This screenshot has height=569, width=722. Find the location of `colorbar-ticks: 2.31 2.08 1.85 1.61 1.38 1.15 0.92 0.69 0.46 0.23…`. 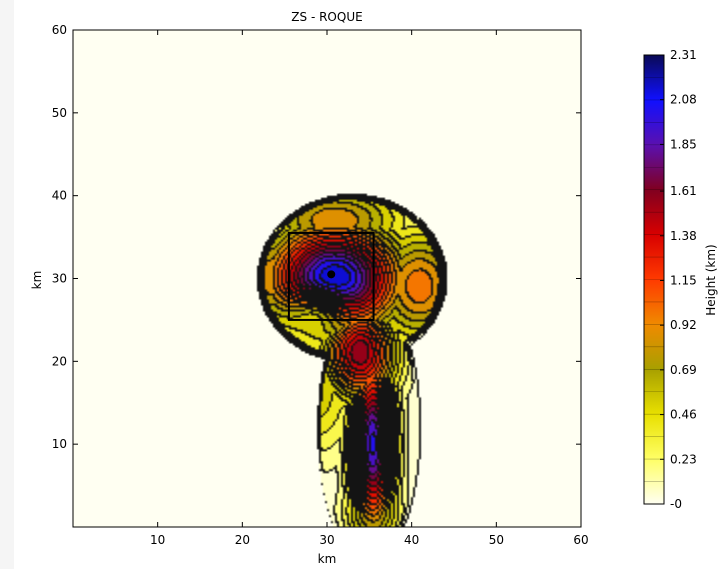

colorbar-ticks: 2.31 2.08 1.85 1.61 1.38 1.15 0.92 0.69 0.46 0.23… is located at coordinates (678, 279).